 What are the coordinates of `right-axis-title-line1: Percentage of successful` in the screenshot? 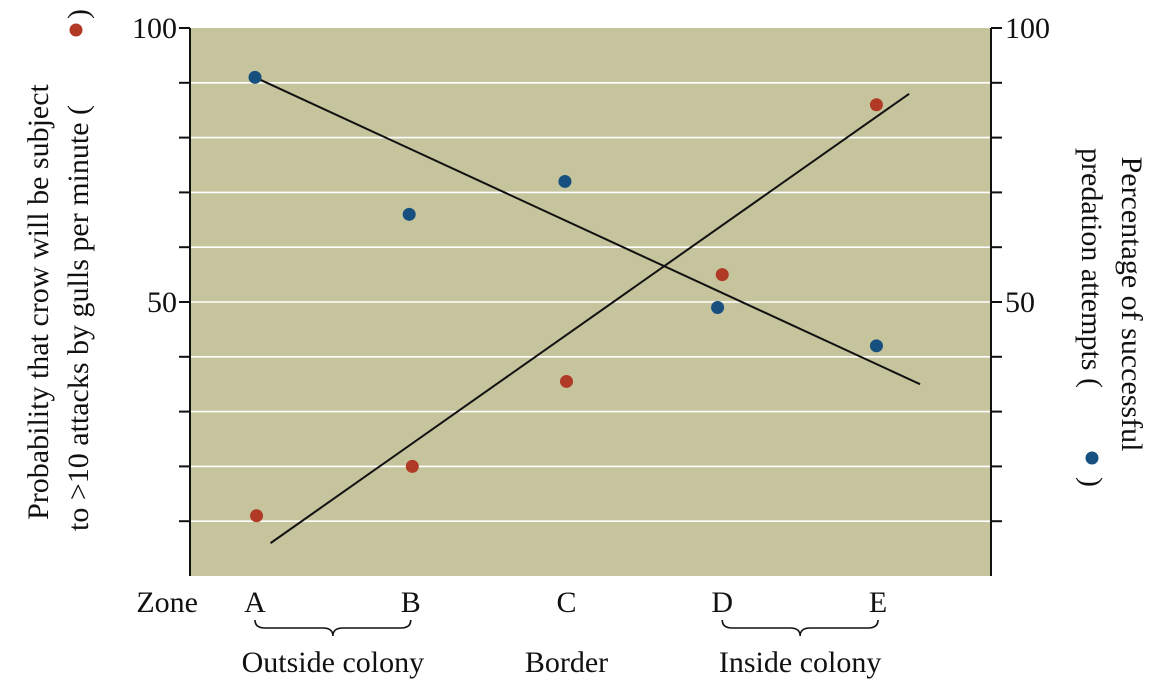 It's located at (1131, 304).